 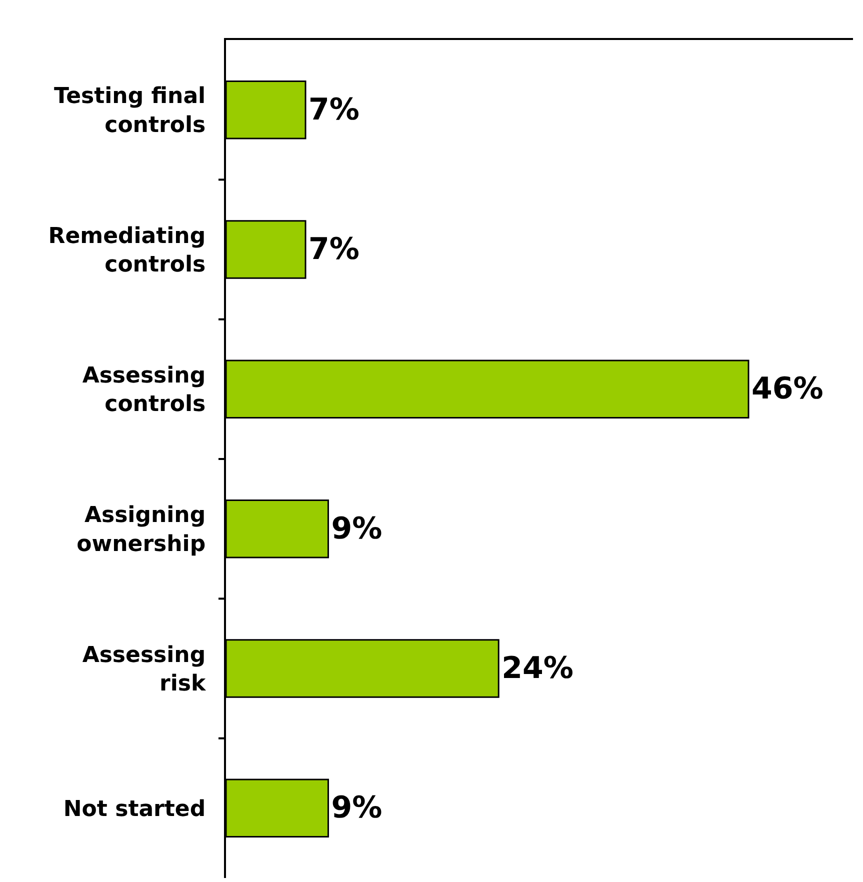 I want to click on y-tick-label: Not started, so click(x=134, y=809).